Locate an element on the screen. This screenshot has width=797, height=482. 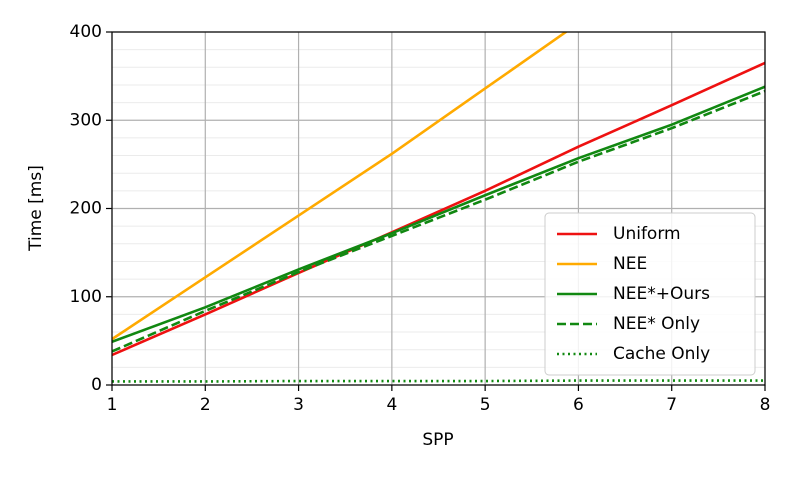
y-axis-label: Time [ms] is located at coordinates (36, 208).